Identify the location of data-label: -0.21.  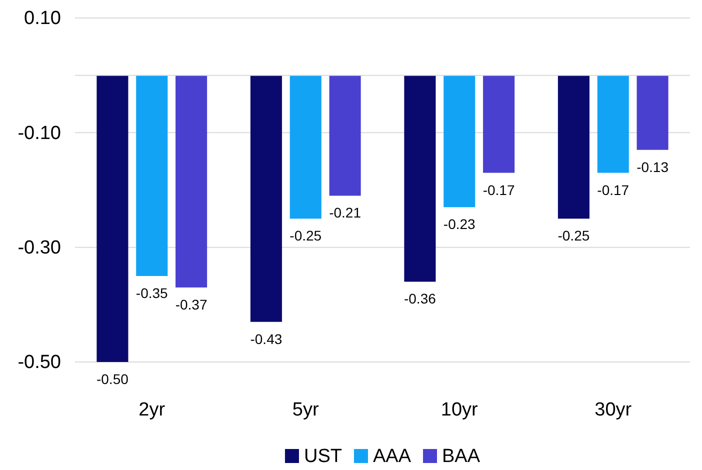
(345, 212).